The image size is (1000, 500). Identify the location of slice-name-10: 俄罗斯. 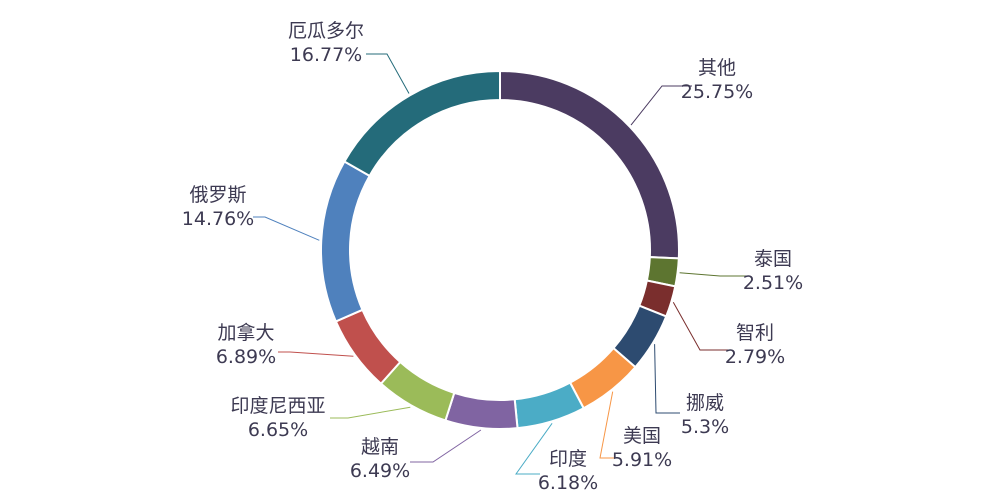
(217, 195).